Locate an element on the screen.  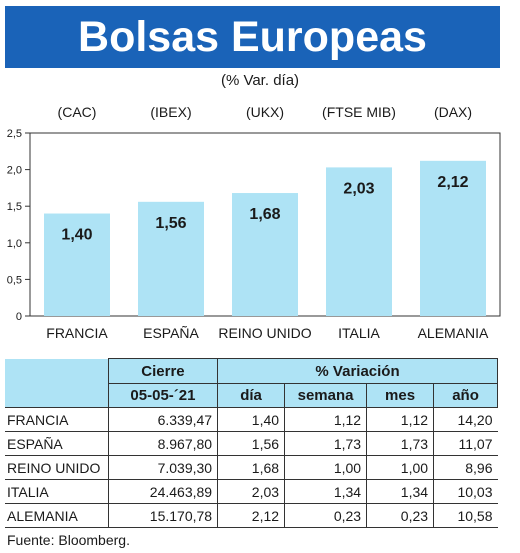
anio-cell: 10,03 is located at coordinates (465, 491).